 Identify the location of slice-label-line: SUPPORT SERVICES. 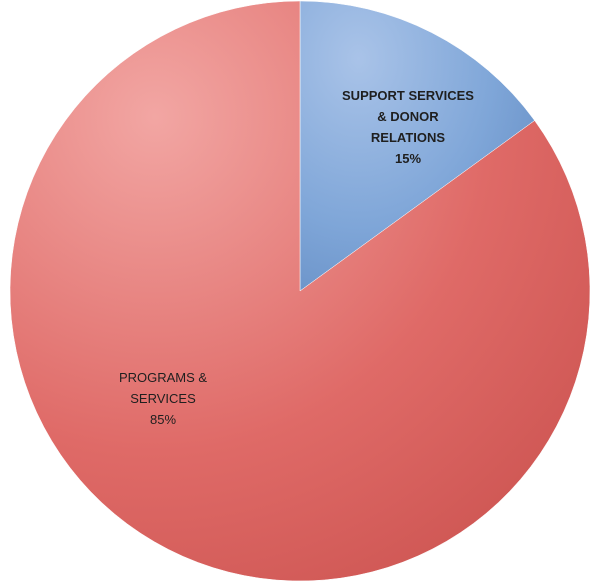
(408, 95).